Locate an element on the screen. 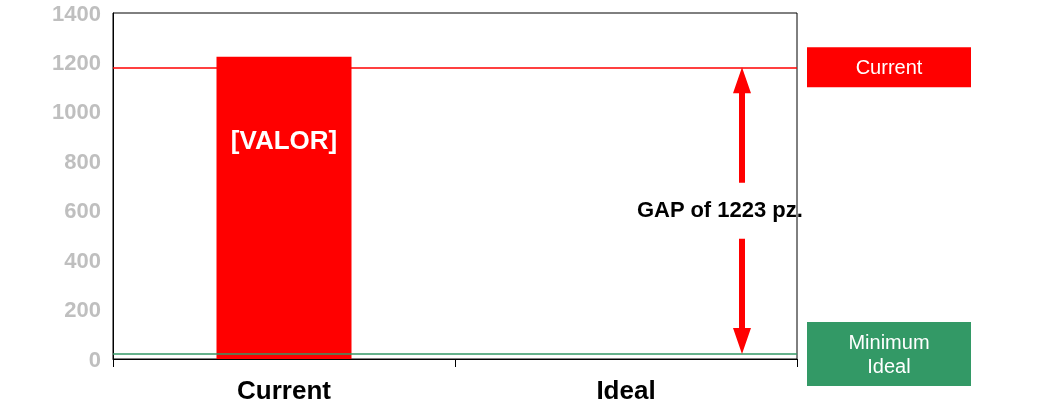 The height and width of the screenshot is (419, 1057). y-tick-label: 0 is located at coordinates (94, 359).